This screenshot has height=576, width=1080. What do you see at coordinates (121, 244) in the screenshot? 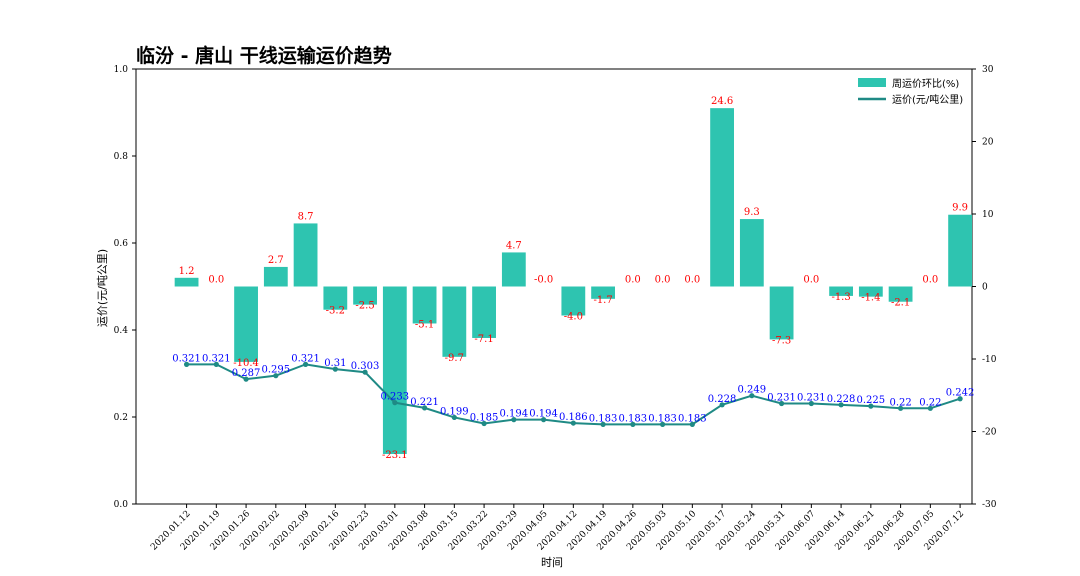
I see `y-tick-label-left: 0.6` at bounding box center [121, 244].